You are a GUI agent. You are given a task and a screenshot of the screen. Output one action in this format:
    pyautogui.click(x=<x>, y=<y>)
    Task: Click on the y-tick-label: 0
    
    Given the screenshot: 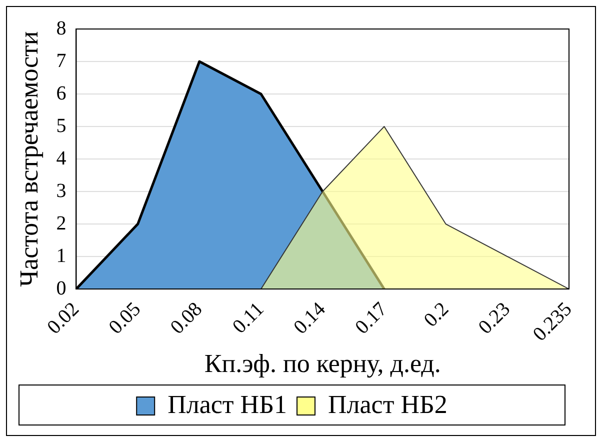 What is the action you would take?
    pyautogui.click(x=61, y=288)
    